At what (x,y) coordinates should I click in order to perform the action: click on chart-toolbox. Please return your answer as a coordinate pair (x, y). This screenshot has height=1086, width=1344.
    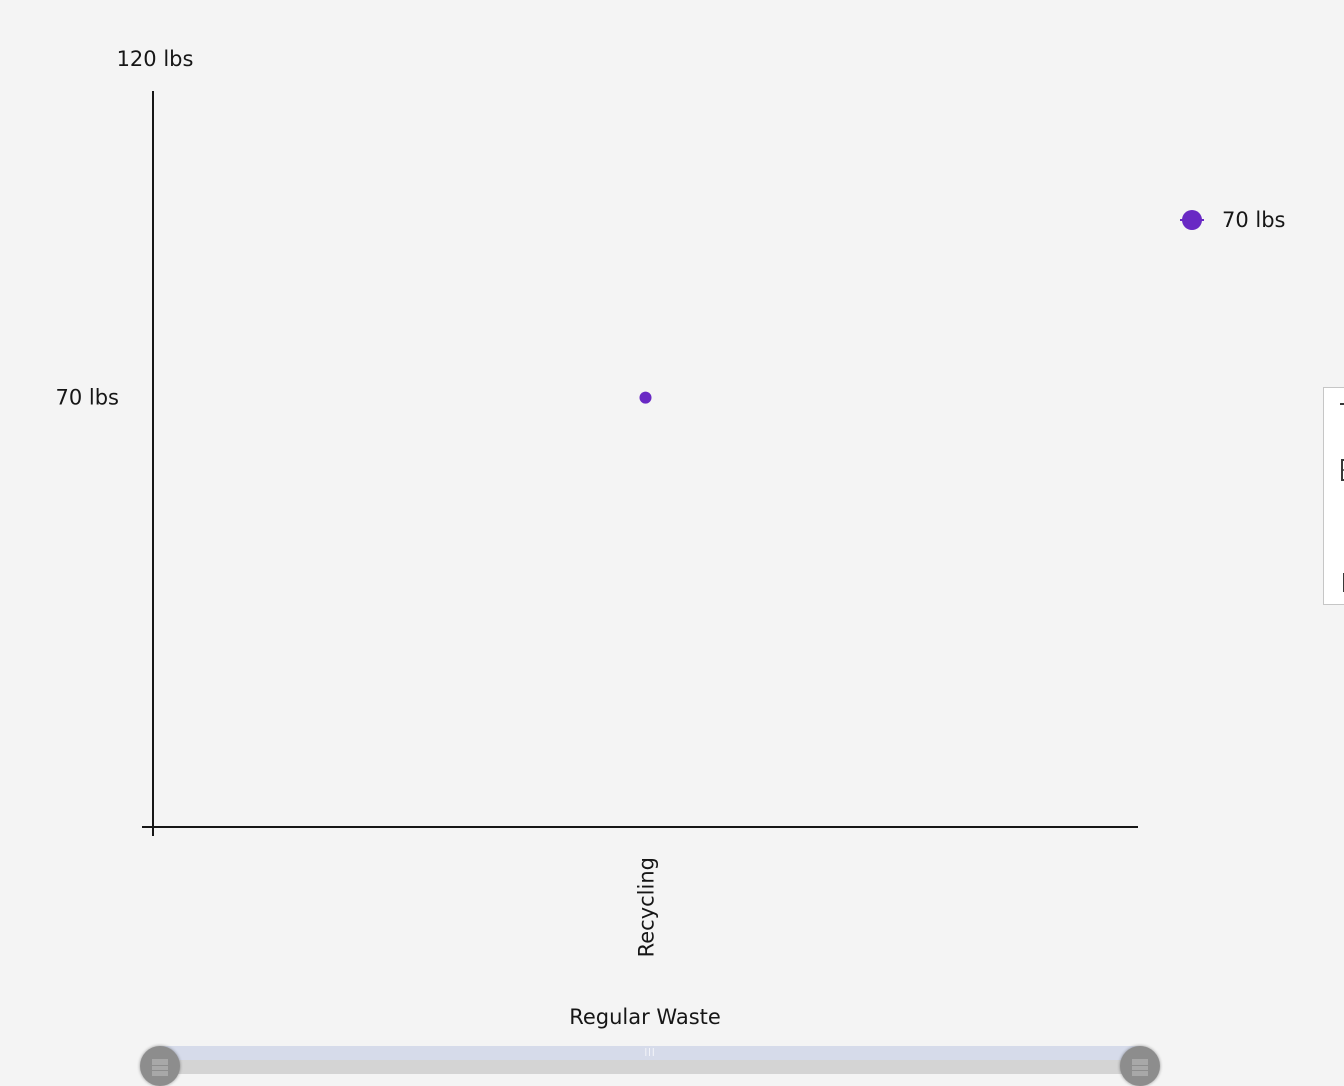
    Looking at the image, I should click on (1333, 496).